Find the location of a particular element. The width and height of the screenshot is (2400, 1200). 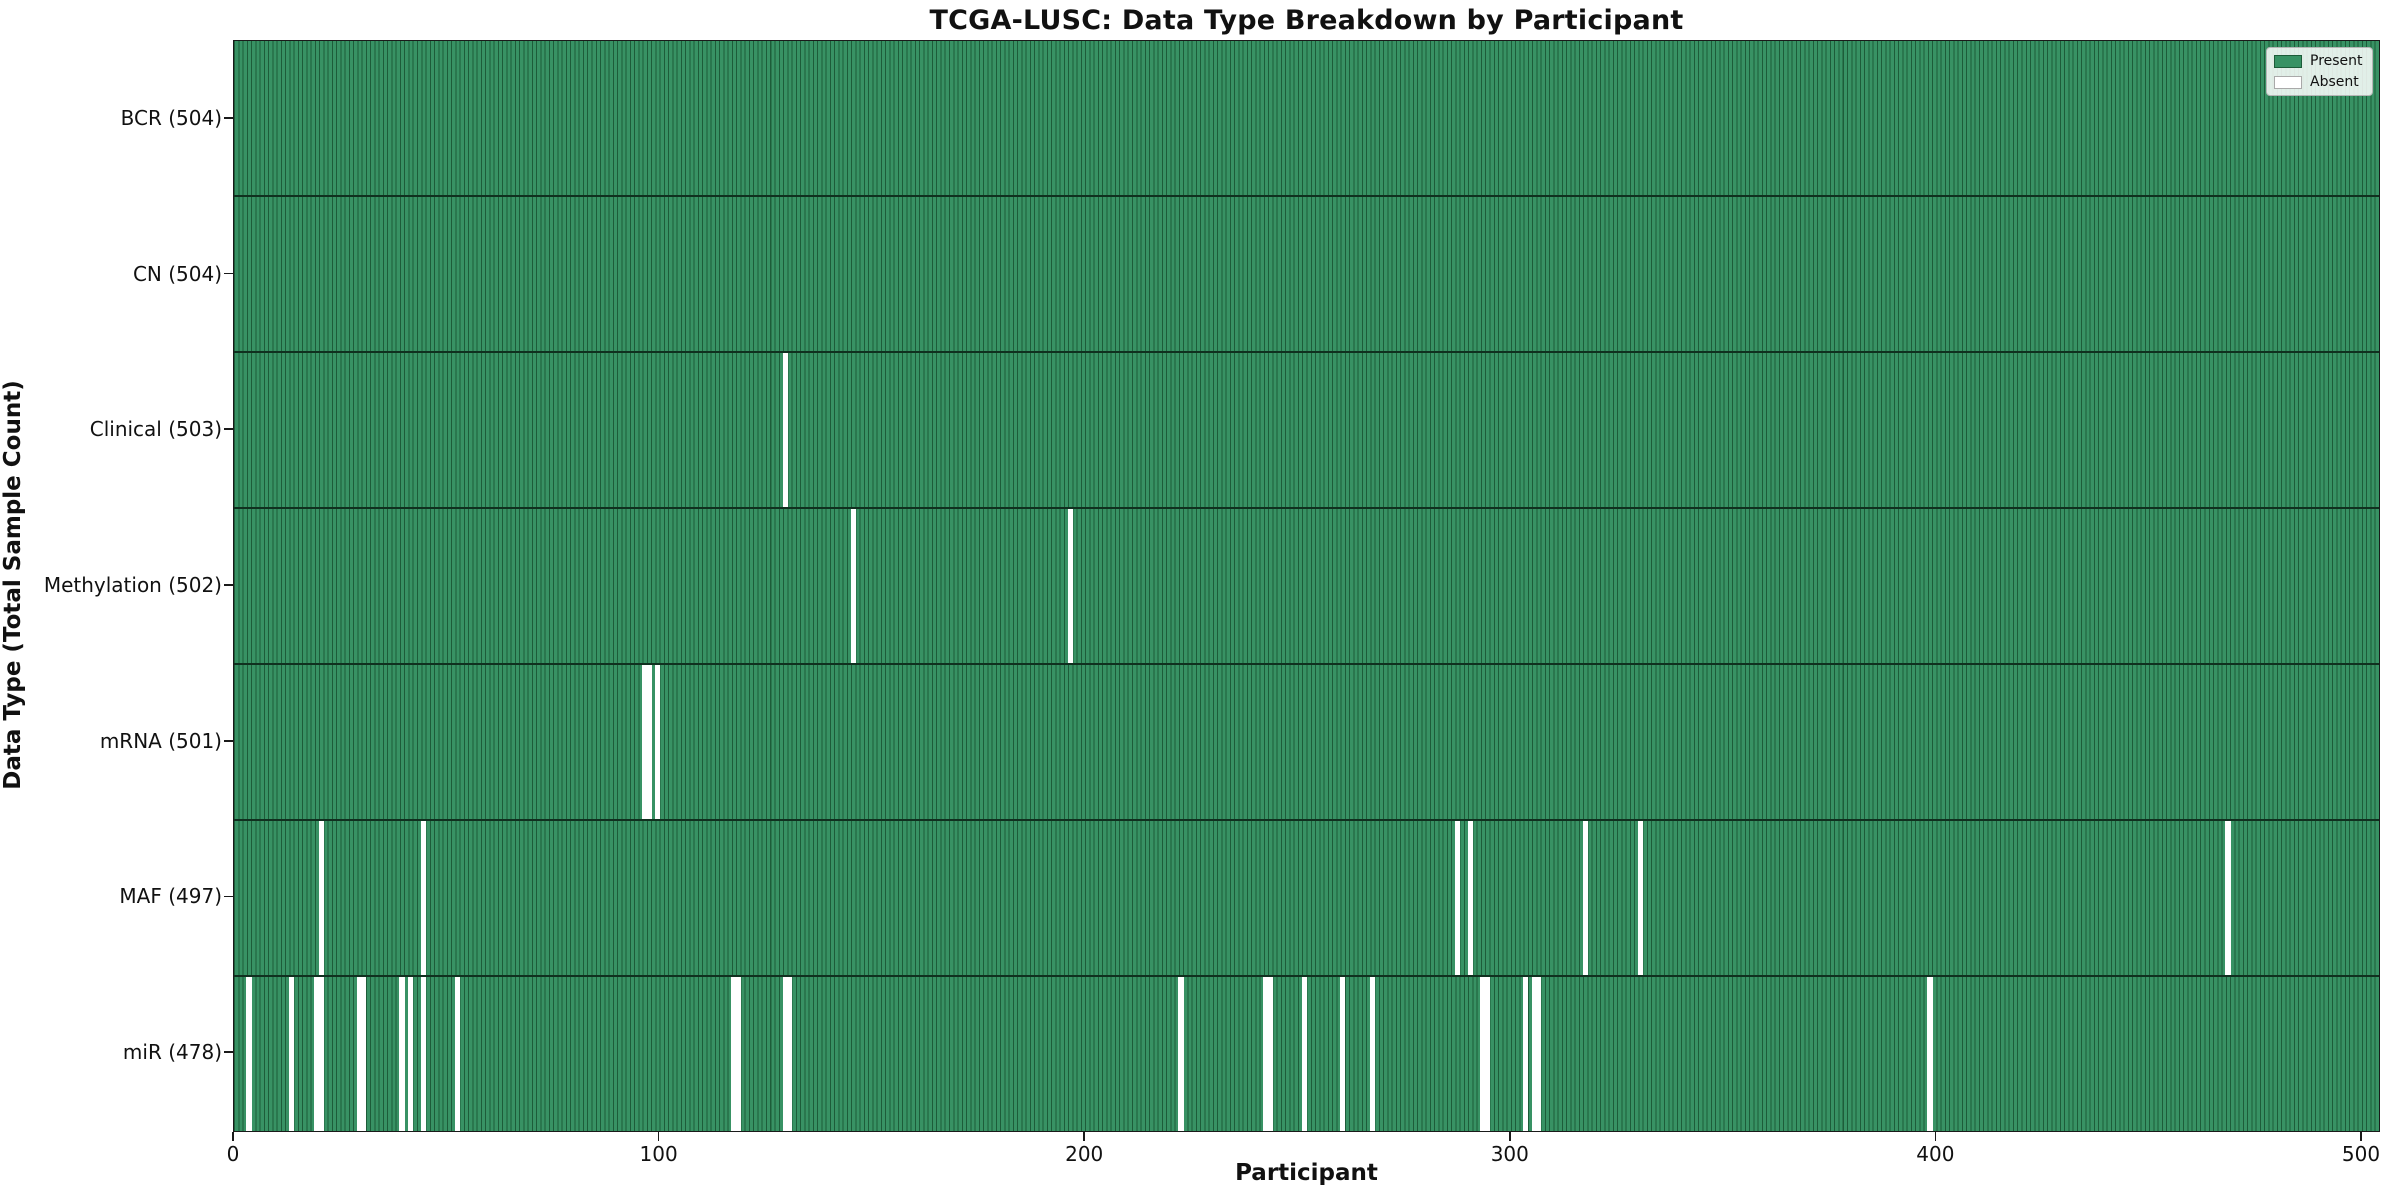

legend-item-absent: Absent is located at coordinates (2318, 82).